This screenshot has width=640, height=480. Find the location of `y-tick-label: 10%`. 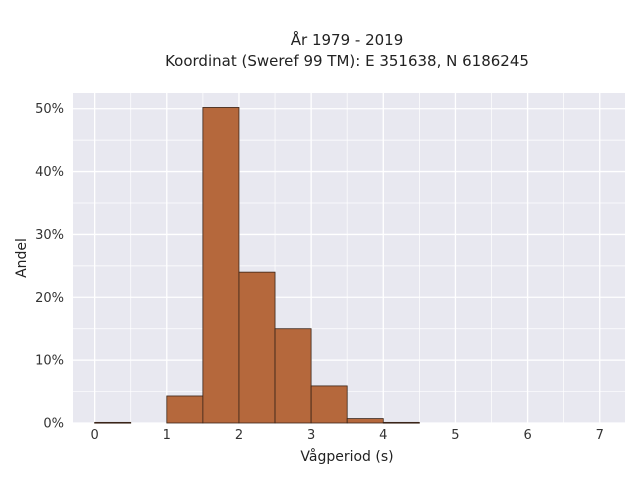

y-tick-label: 10% is located at coordinates (49, 361).